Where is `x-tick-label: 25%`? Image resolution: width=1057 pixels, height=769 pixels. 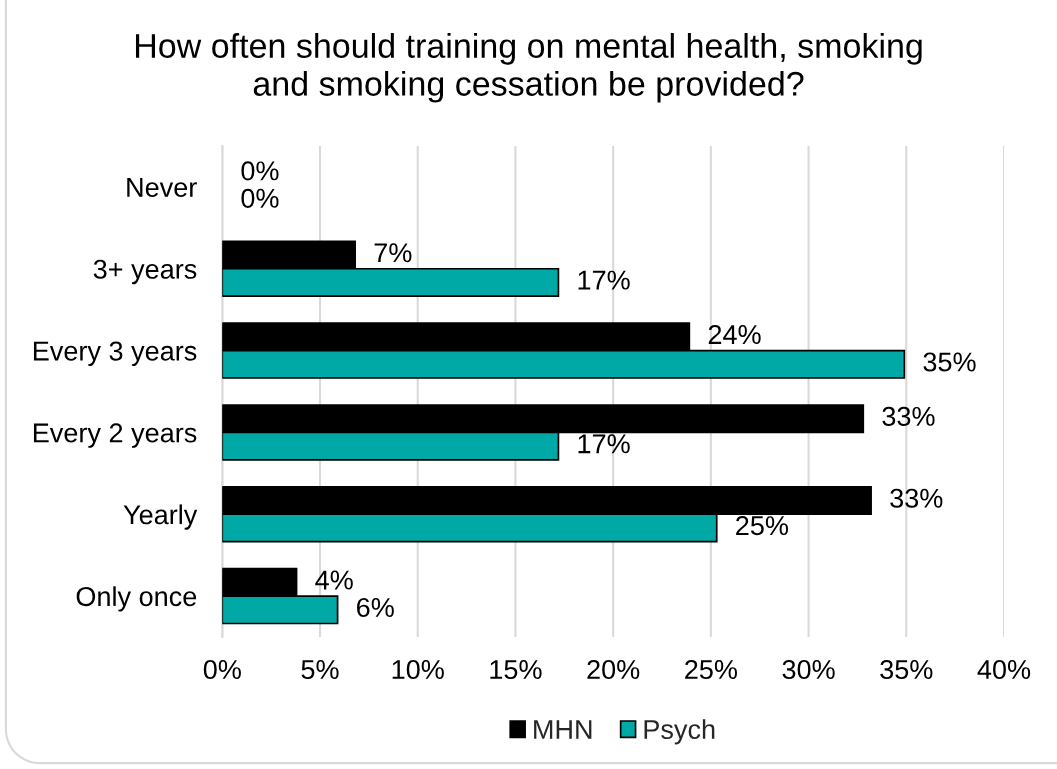
x-tick-label: 25% is located at coordinates (711, 669).